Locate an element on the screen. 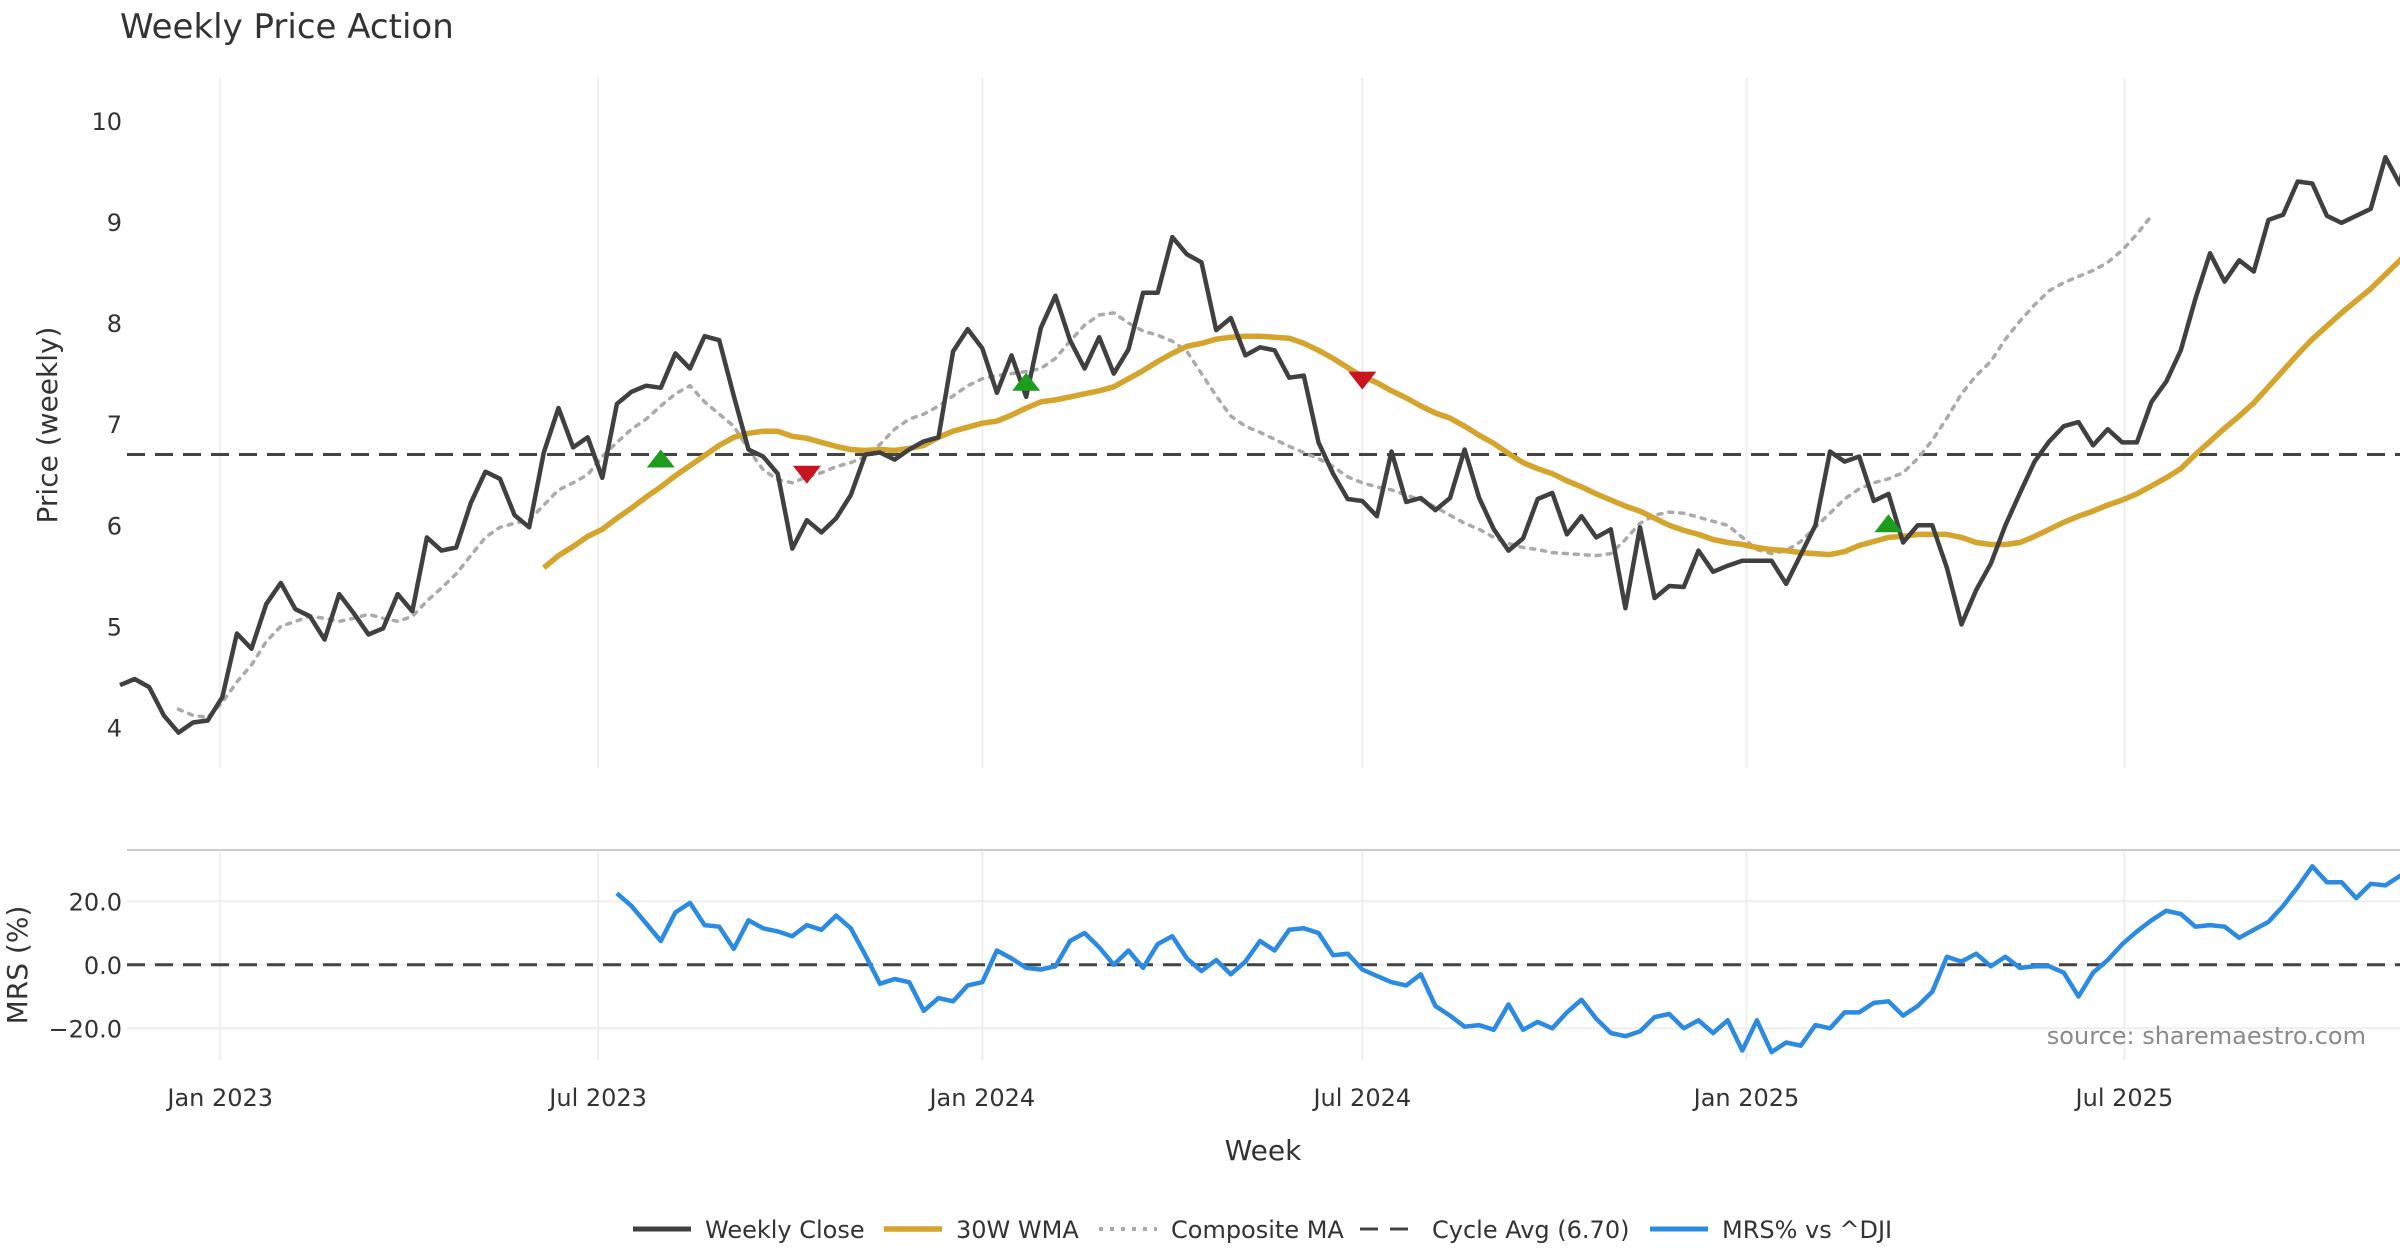  price-y-tick-label: 5 is located at coordinates (114, 627).